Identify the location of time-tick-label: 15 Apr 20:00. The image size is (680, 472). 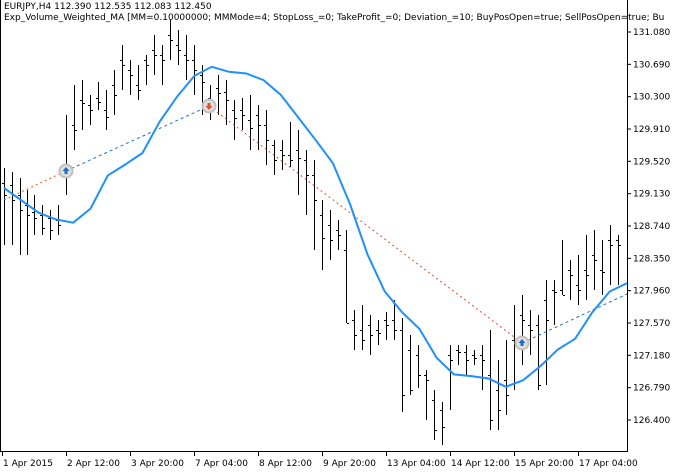
(544, 464).